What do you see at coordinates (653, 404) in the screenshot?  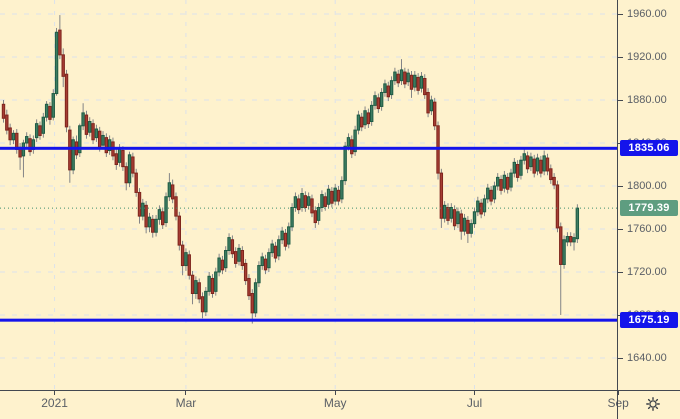 I see `gear-icon` at bounding box center [653, 404].